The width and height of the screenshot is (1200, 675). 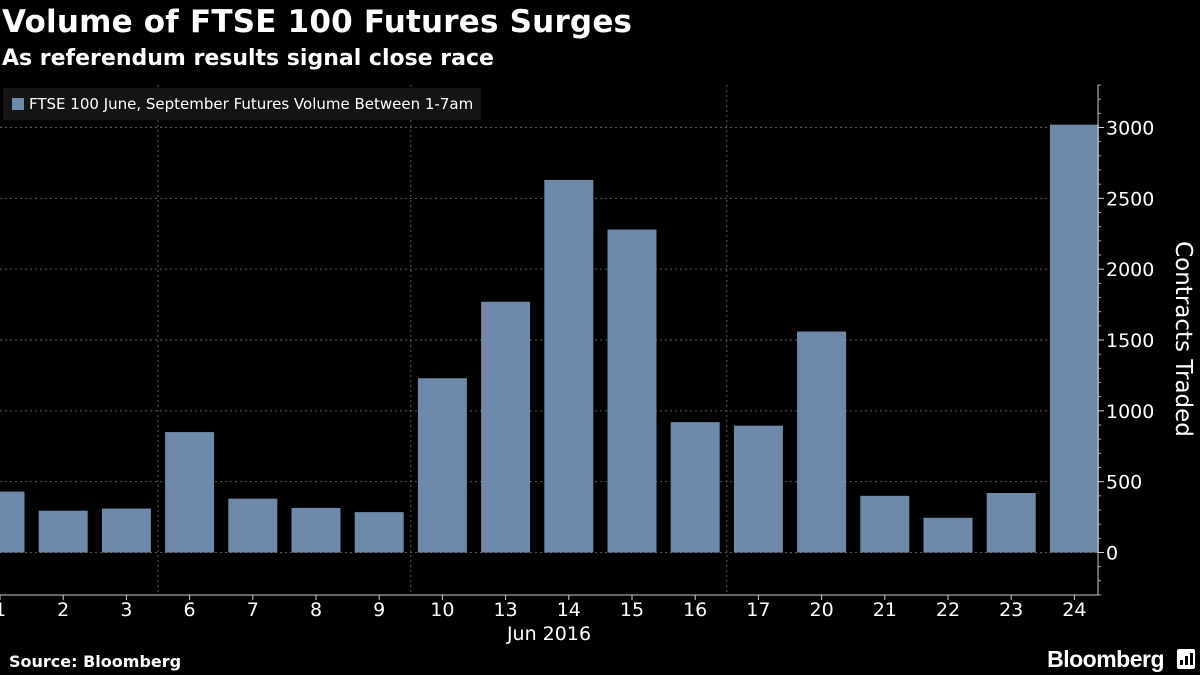 I want to click on x-tick-label: 15, so click(x=632, y=610).